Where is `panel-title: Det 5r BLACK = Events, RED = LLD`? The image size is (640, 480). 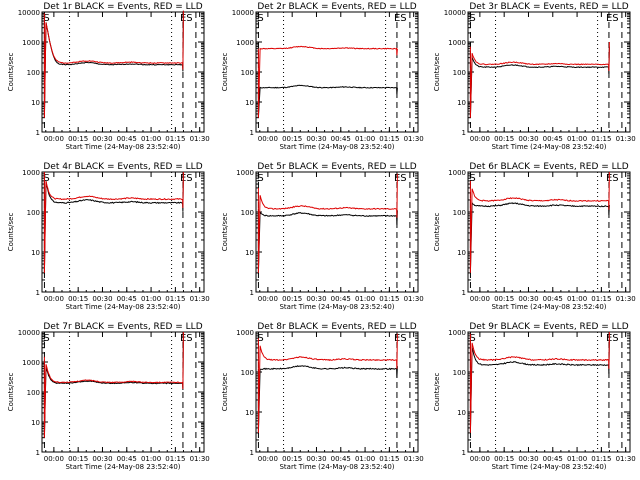
panel-title: Det 5r BLACK = Events, RED = LLD is located at coordinates (336, 167).